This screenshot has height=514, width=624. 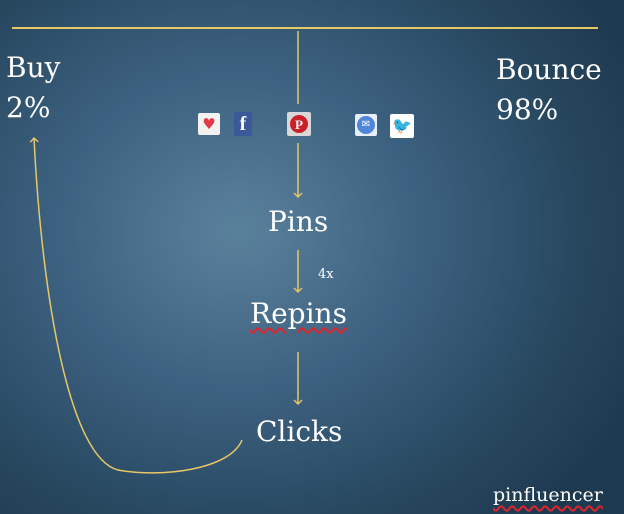 I want to click on email-icon: ✉, so click(x=366, y=125).